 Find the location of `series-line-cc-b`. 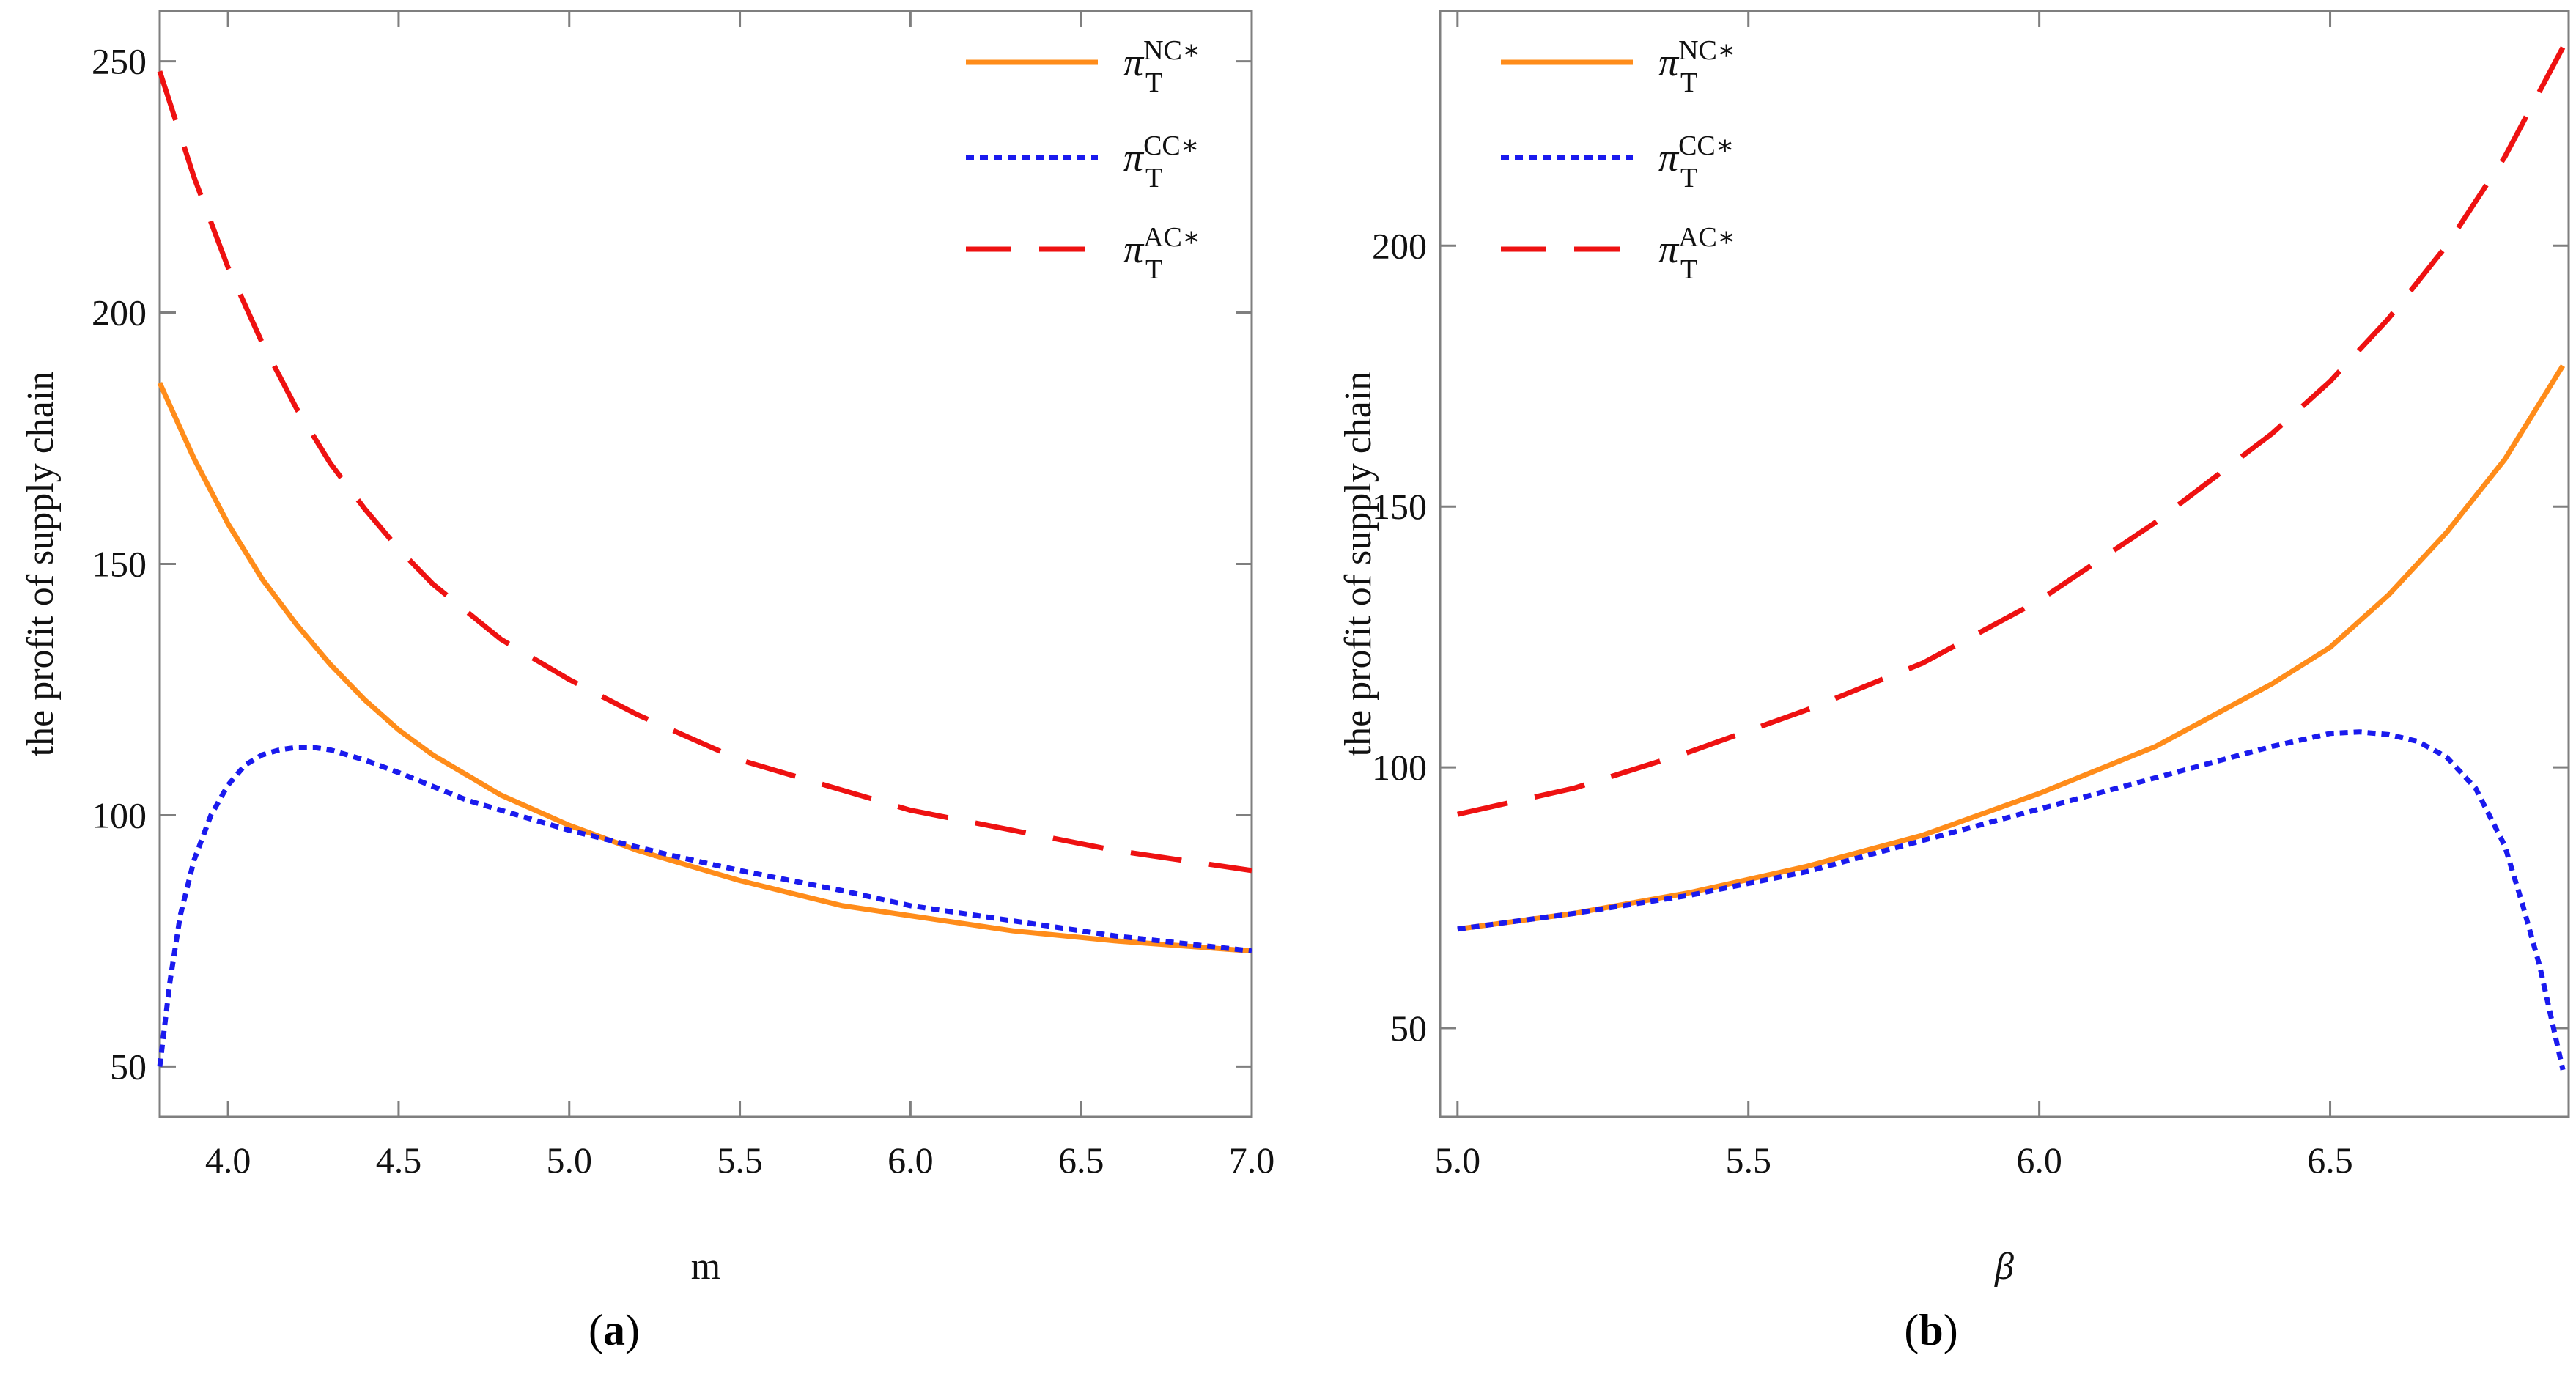

series-line-cc-b is located at coordinates (2011, 900).